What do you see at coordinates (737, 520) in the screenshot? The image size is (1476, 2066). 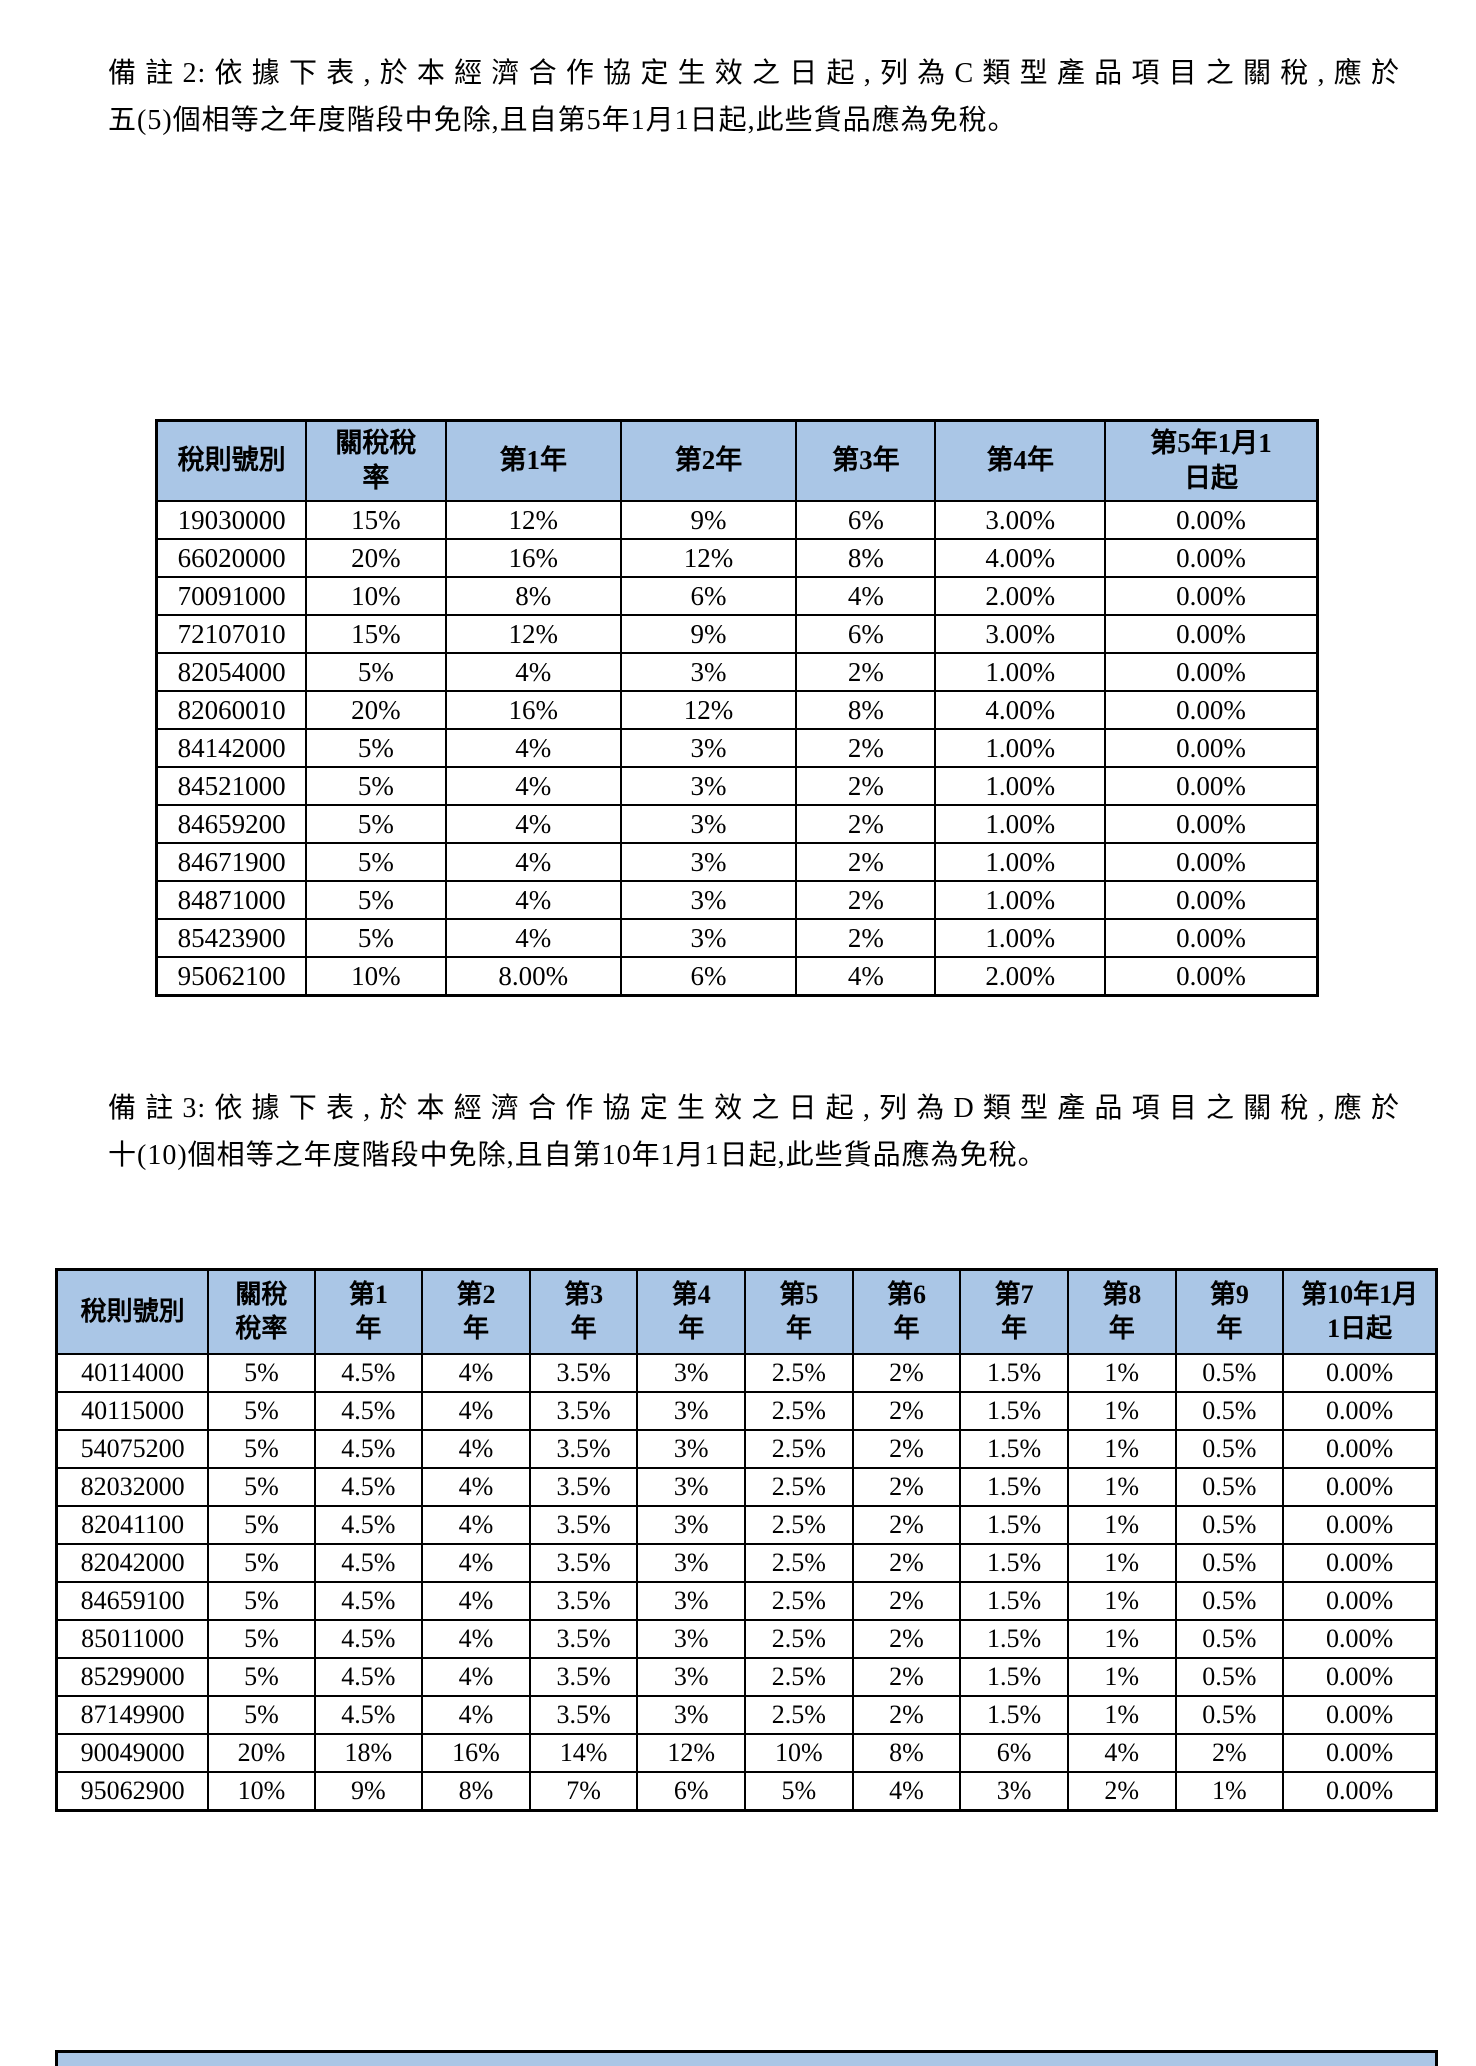 I see `table-row: 19030000 15% 12% 9% 6% 3.00% 0.00%` at bounding box center [737, 520].